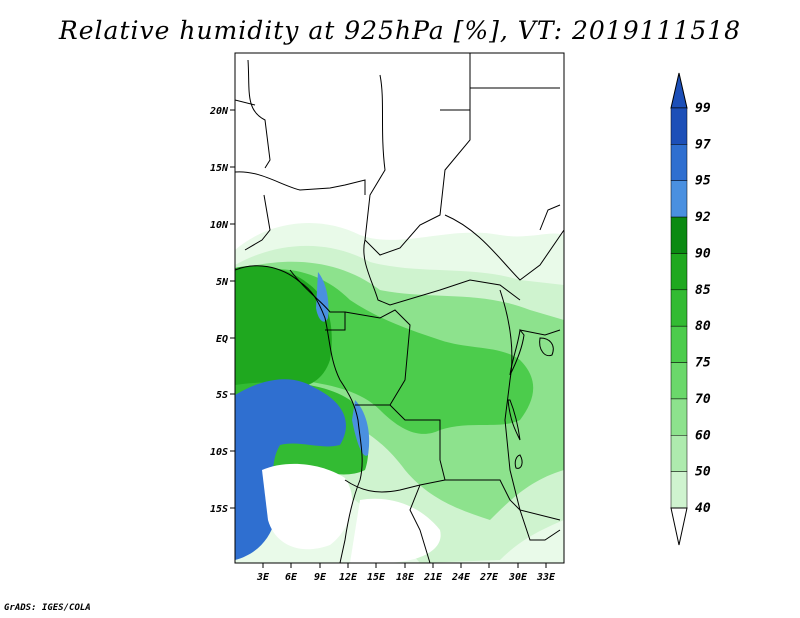  I want to click on lat-label: 5S, so click(222, 395).